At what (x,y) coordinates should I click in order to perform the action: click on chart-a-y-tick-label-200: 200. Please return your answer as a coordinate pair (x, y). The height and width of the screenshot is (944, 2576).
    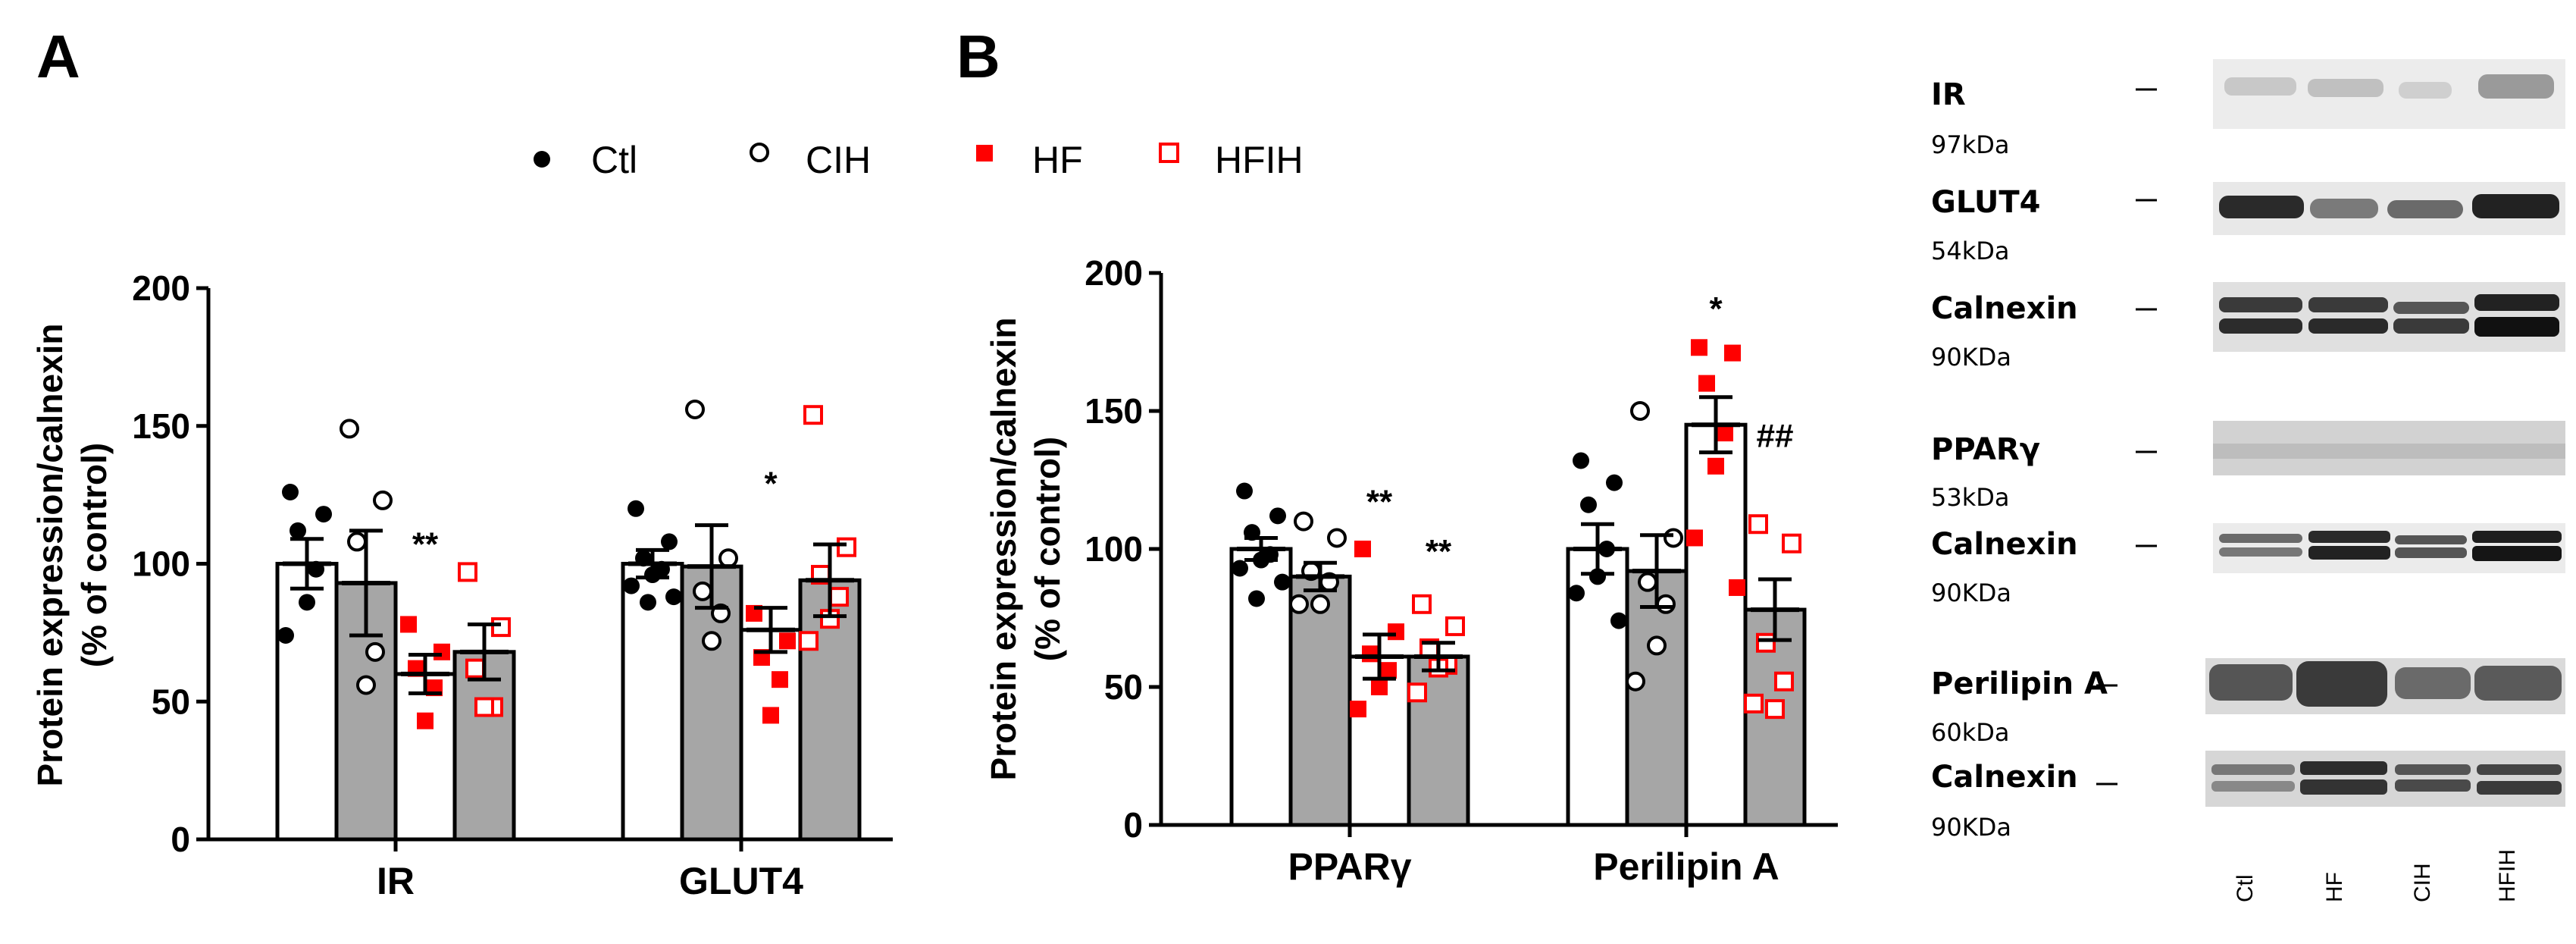
    Looking at the image, I should click on (161, 288).